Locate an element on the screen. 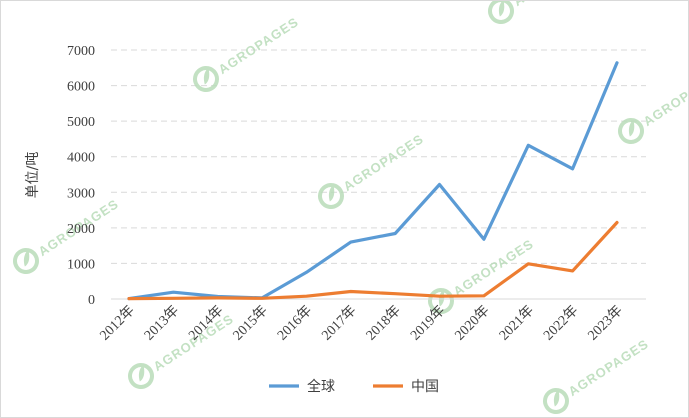 The image size is (689, 418). x-tick-label: 2013年 is located at coordinates (161, 323).